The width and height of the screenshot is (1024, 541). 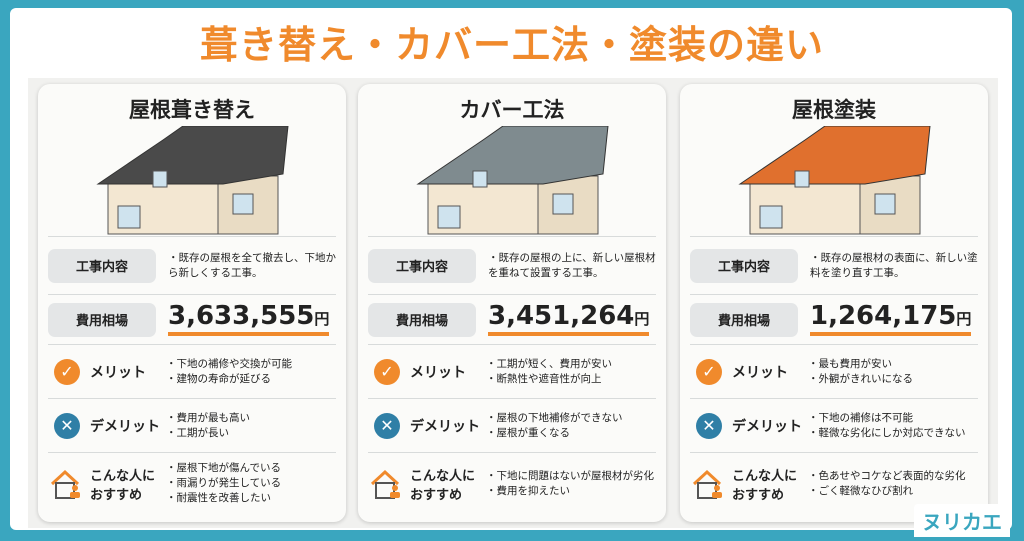 I want to click on price-amount: 1,264,175, so click(x=883, y=316).